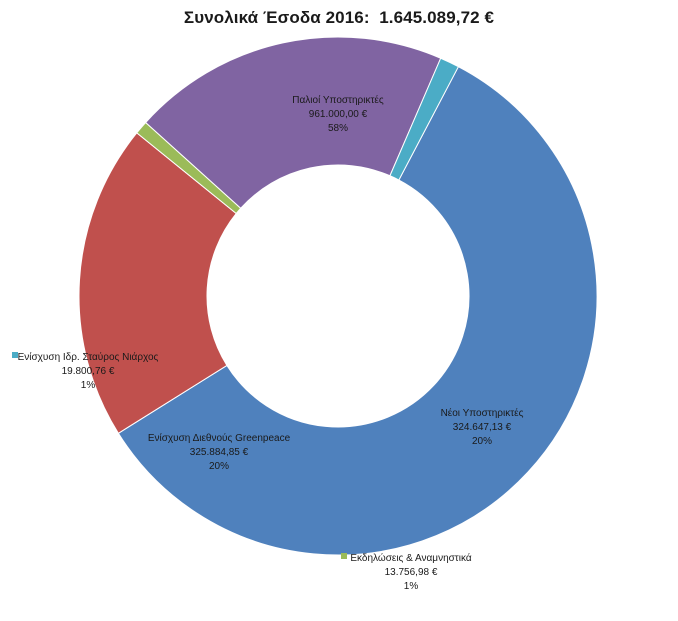 The image size is (678, 621). I want to click on slice-4-name-label: Ενίσχυση Διεθνούς Greenpeace, so click(219, 438).